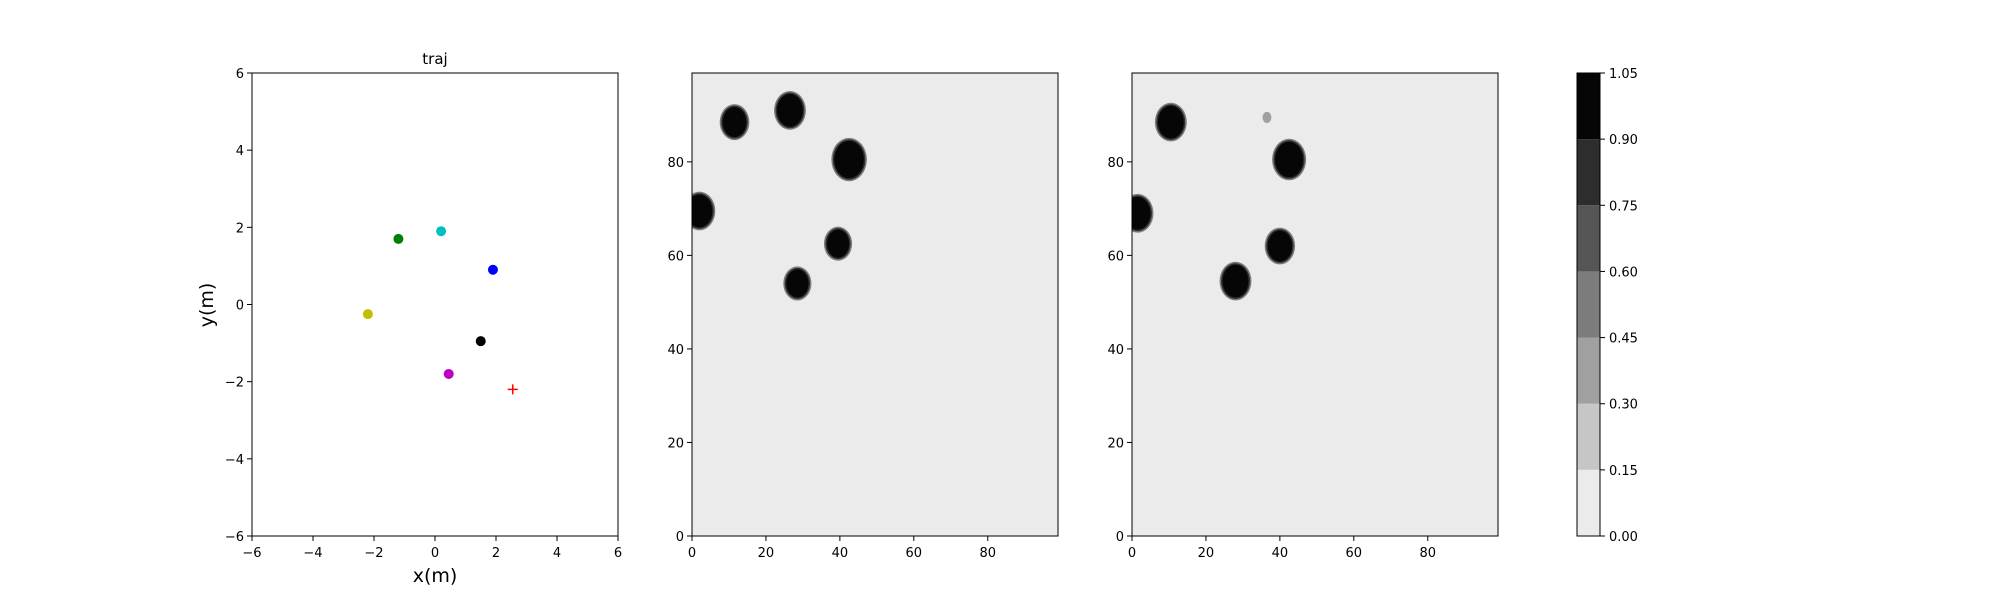 This screenshot has height=600, width=2000. I want to click on x-tick-label: −4, so click(312, 553).